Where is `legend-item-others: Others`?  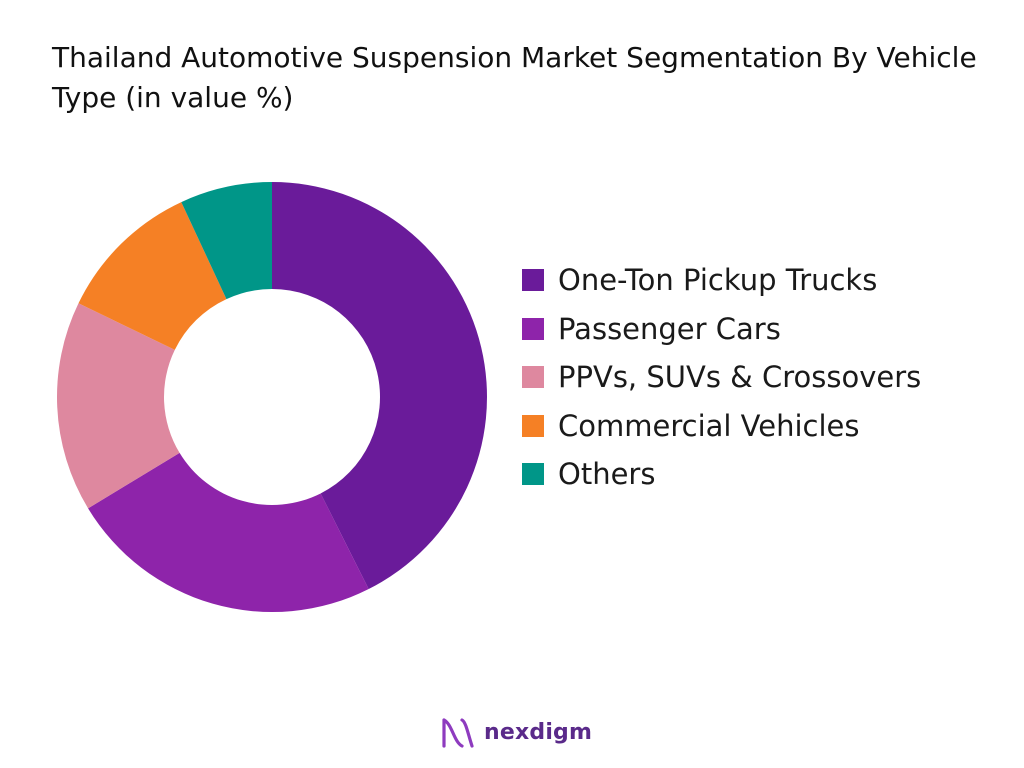
legend-item-others: Others is located at coordinates (721, 474).